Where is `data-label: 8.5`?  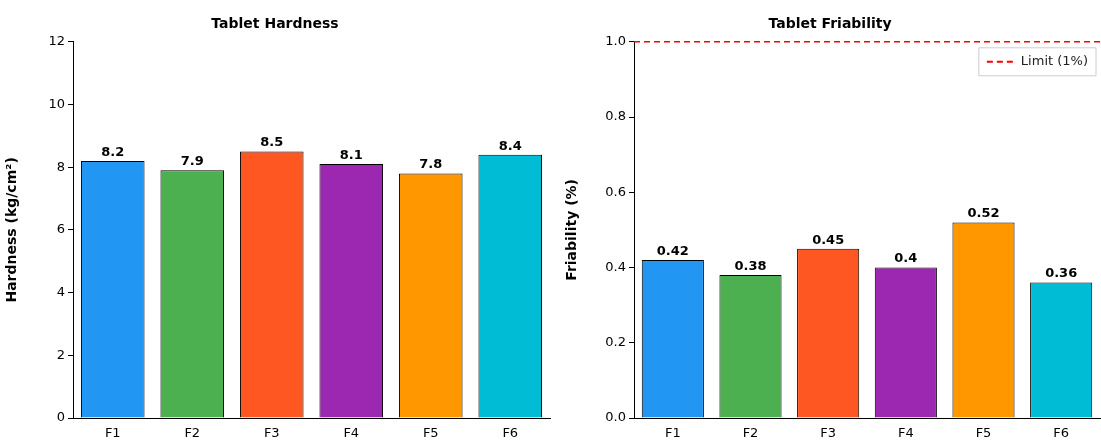 data-label: 8.5 is located at coordinates (272, 142).